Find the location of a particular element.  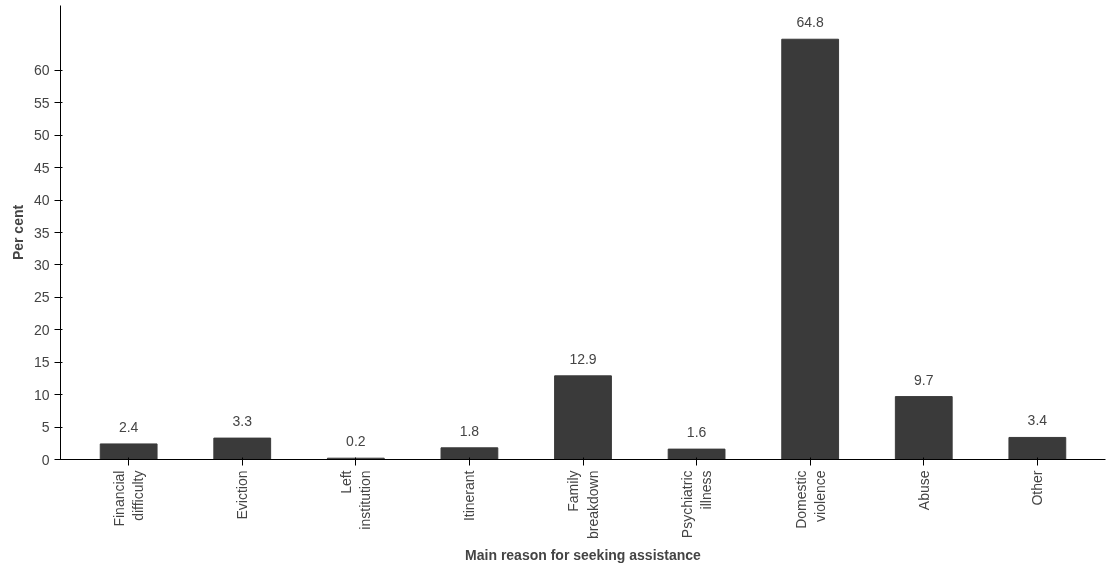

data-label: 64.8 is located at coordinates (810, 22).